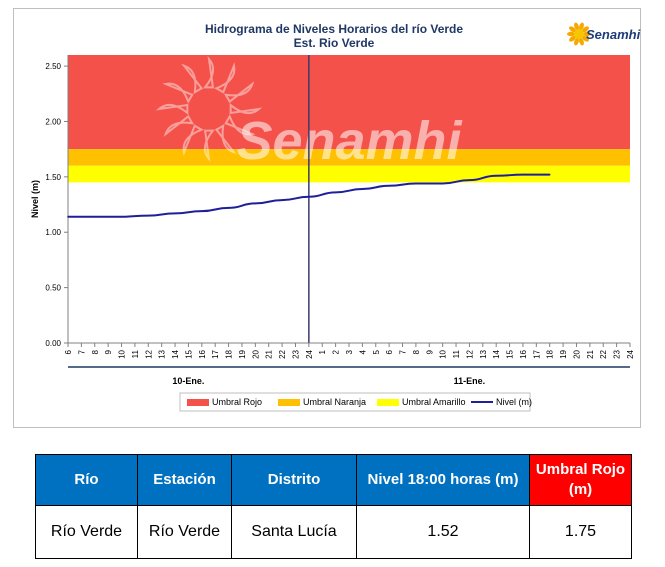 This screenshot has width=665, height=567. Describe the element at coordinates (309, 353) in the screenshot. I see `x-tick-label: 24` at that location.